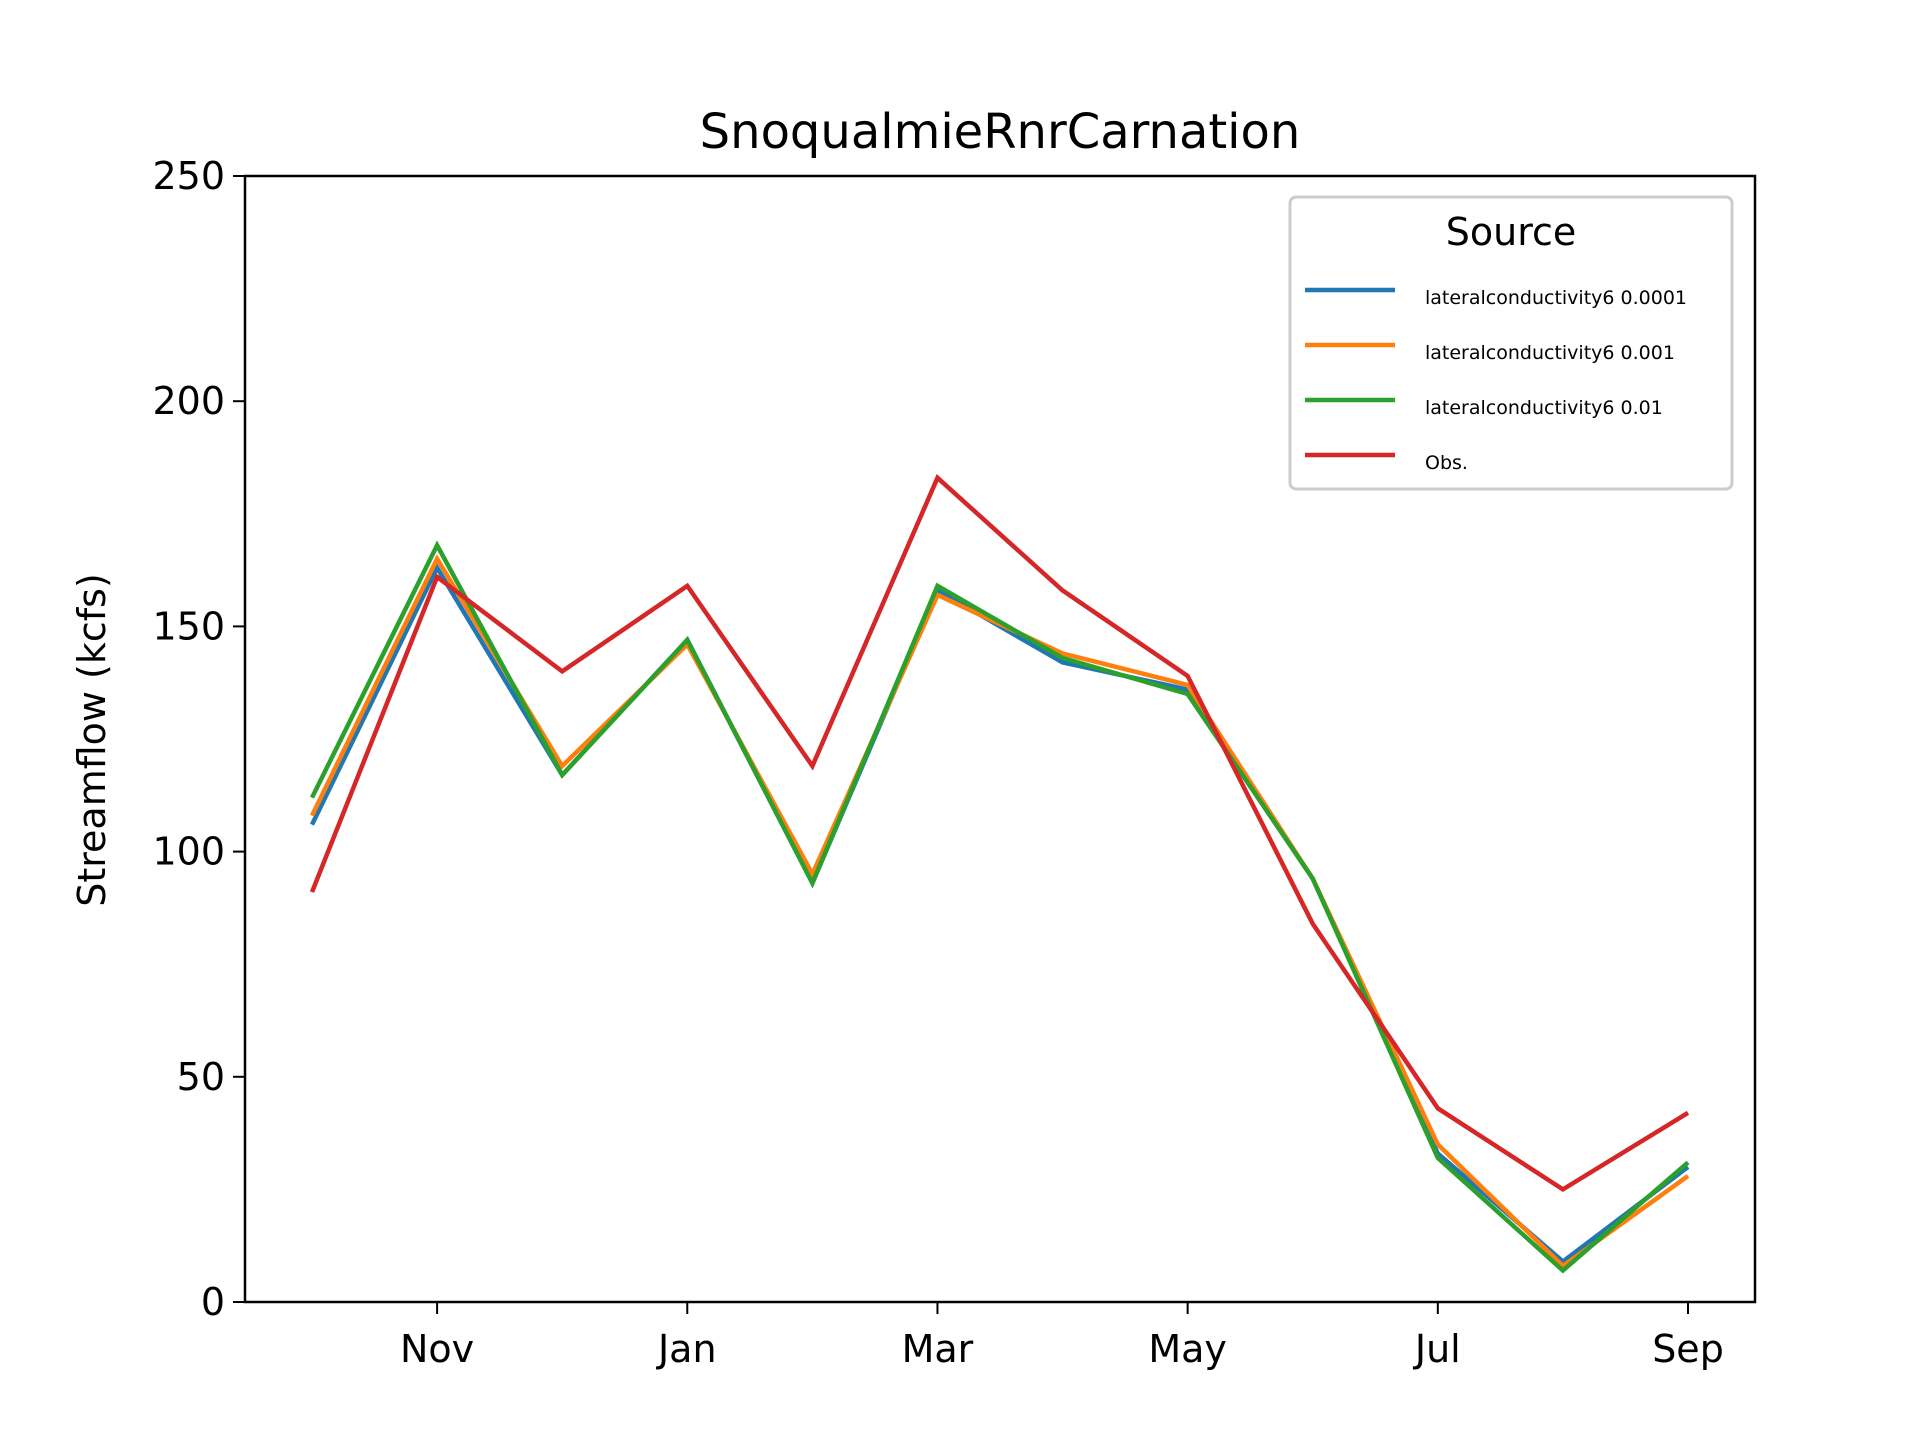  Describe the element at coordinates (201, 1077) in the screenshot. I see `y-tick-label: 50` at that location.